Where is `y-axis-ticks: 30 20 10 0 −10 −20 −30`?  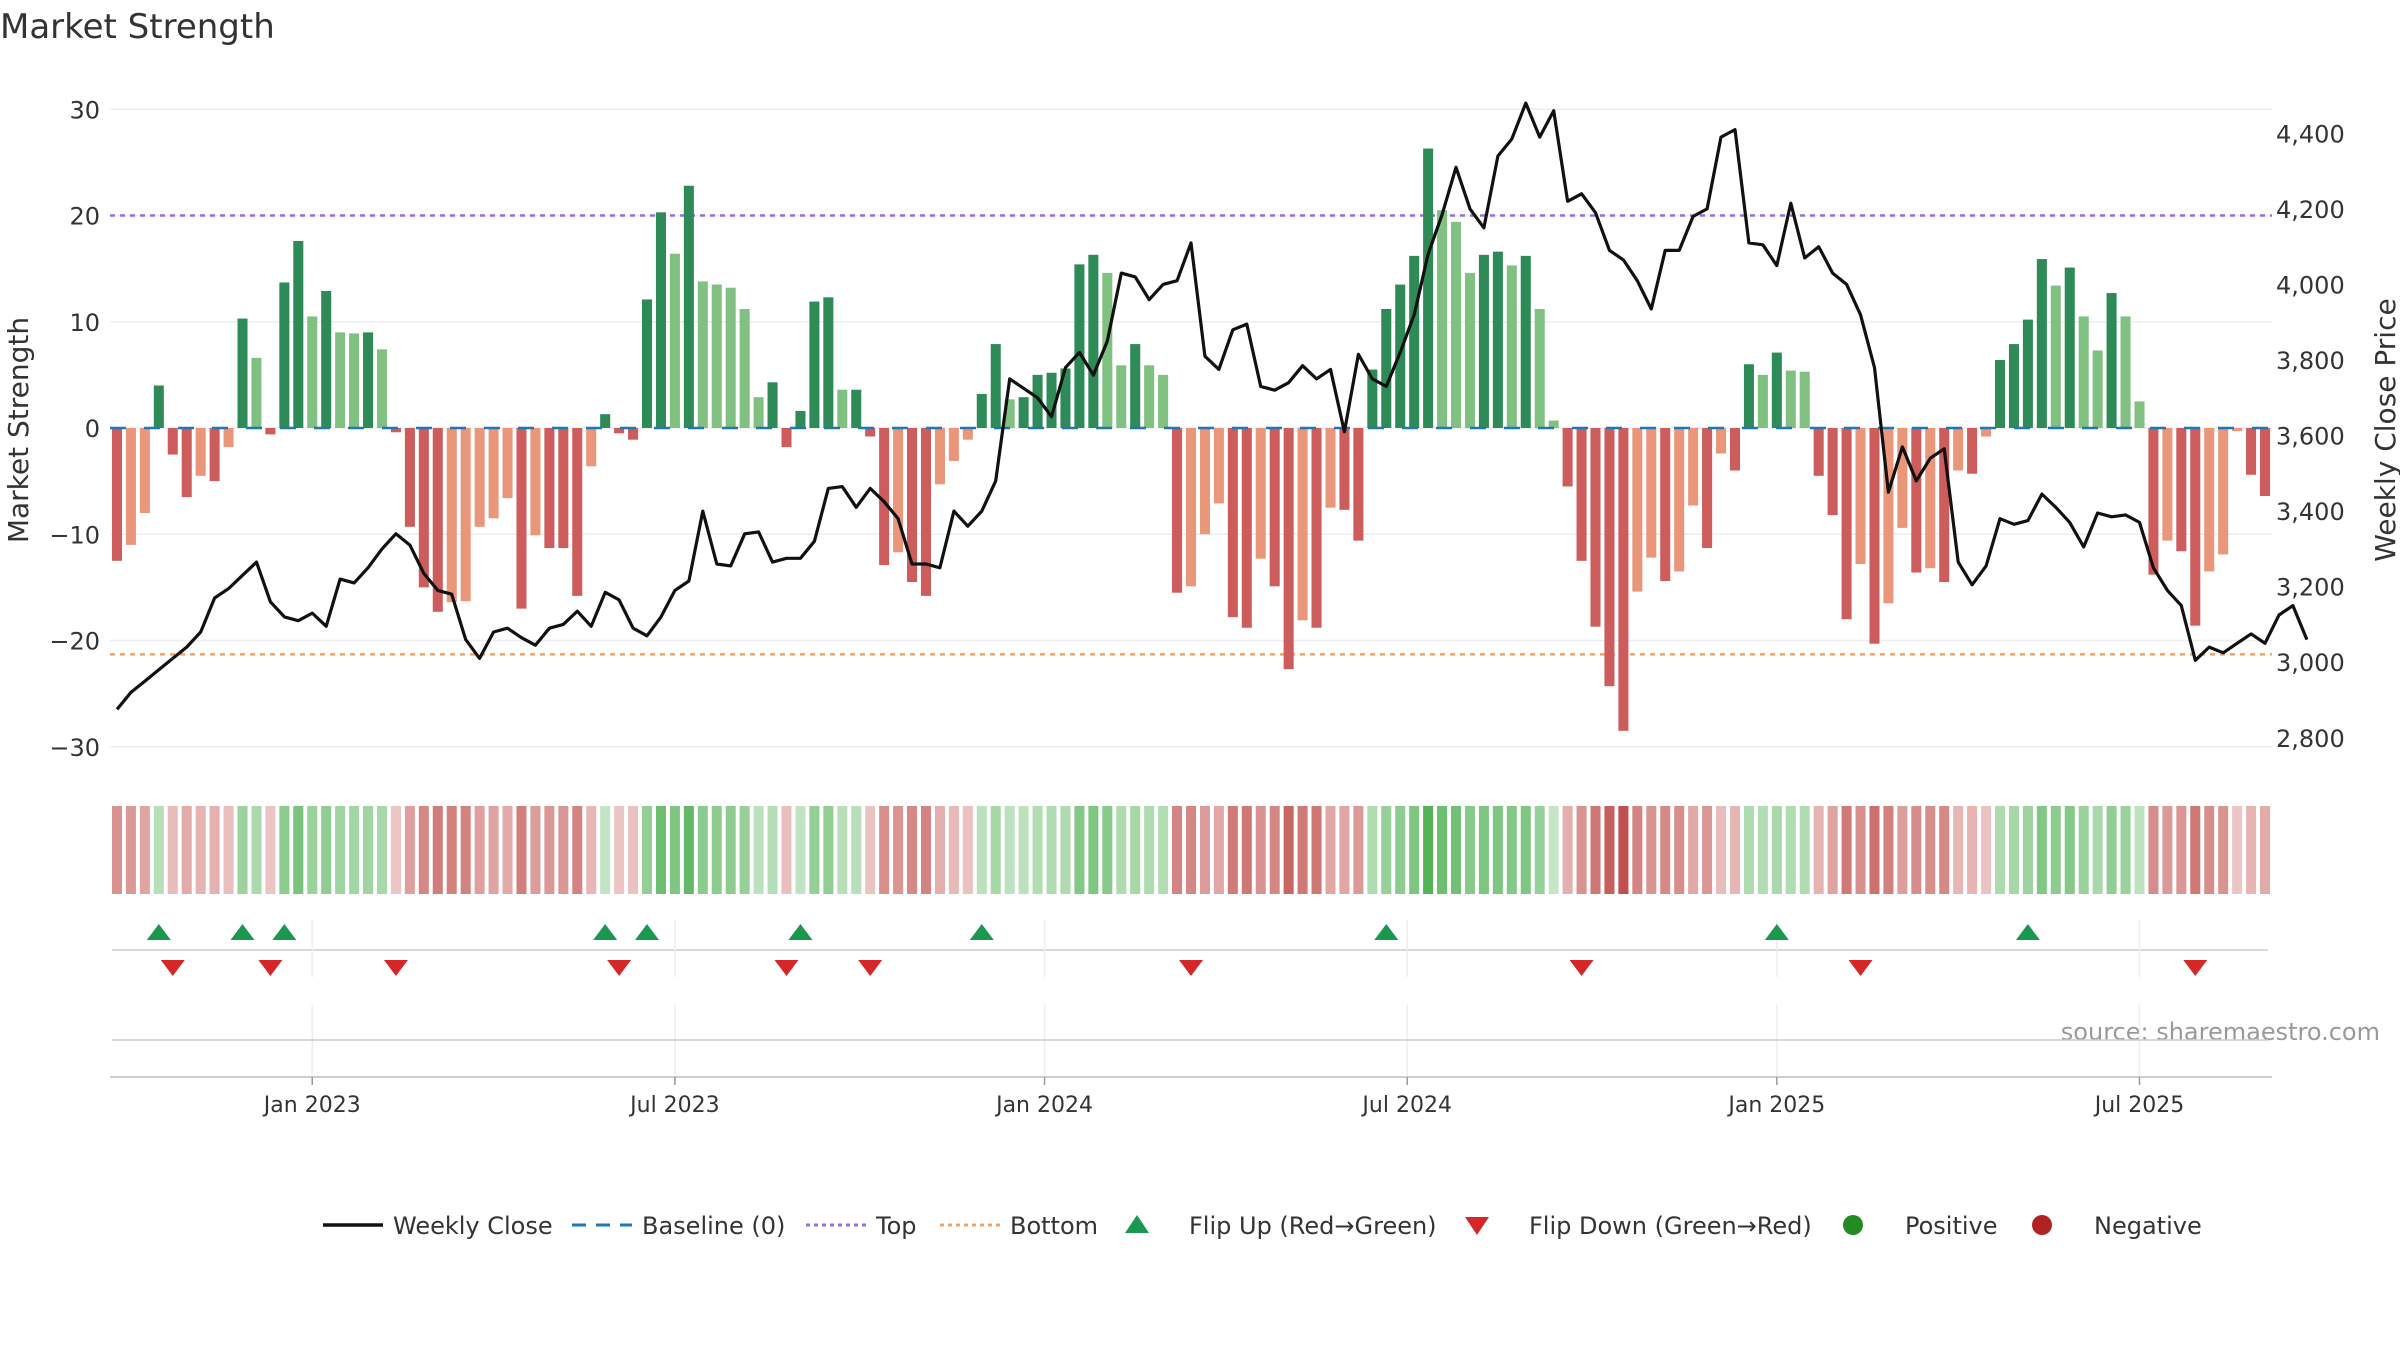 y-axis-ticks: 30 20 10 0 −10 −20 −30 is located at coordinates (74, 429).